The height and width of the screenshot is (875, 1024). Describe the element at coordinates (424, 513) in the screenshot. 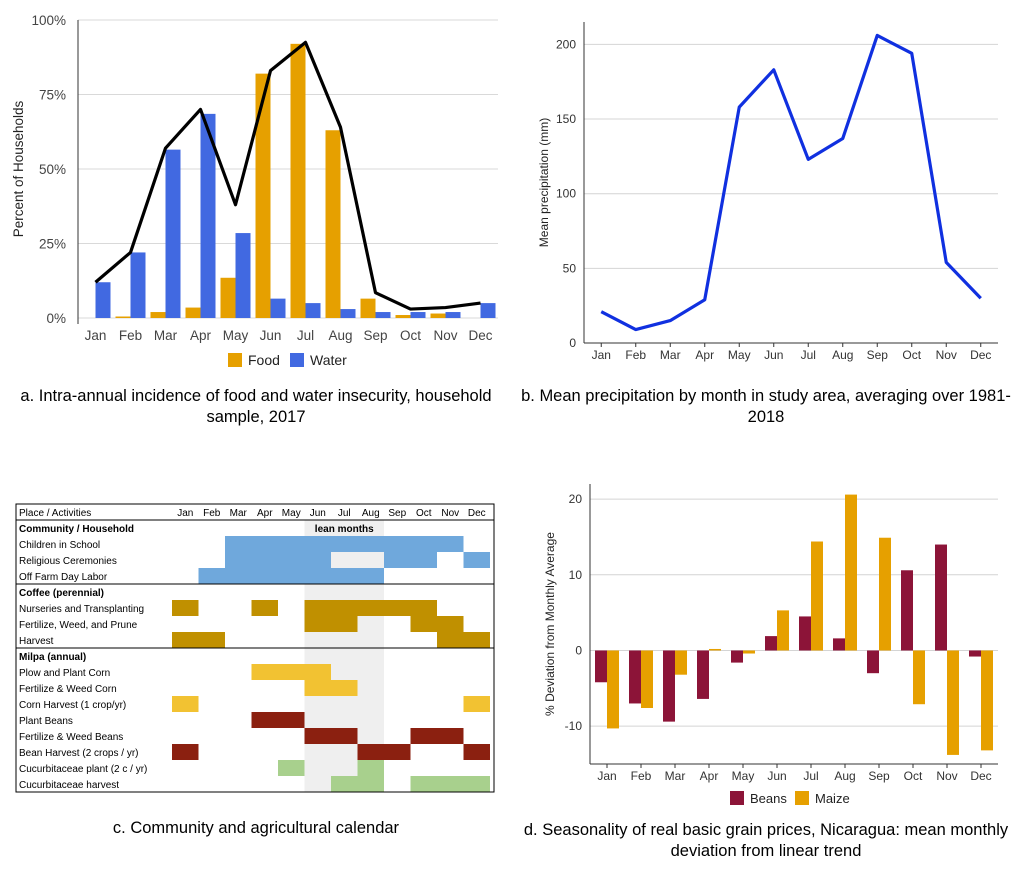

I see `month-header: Oct` at that location.